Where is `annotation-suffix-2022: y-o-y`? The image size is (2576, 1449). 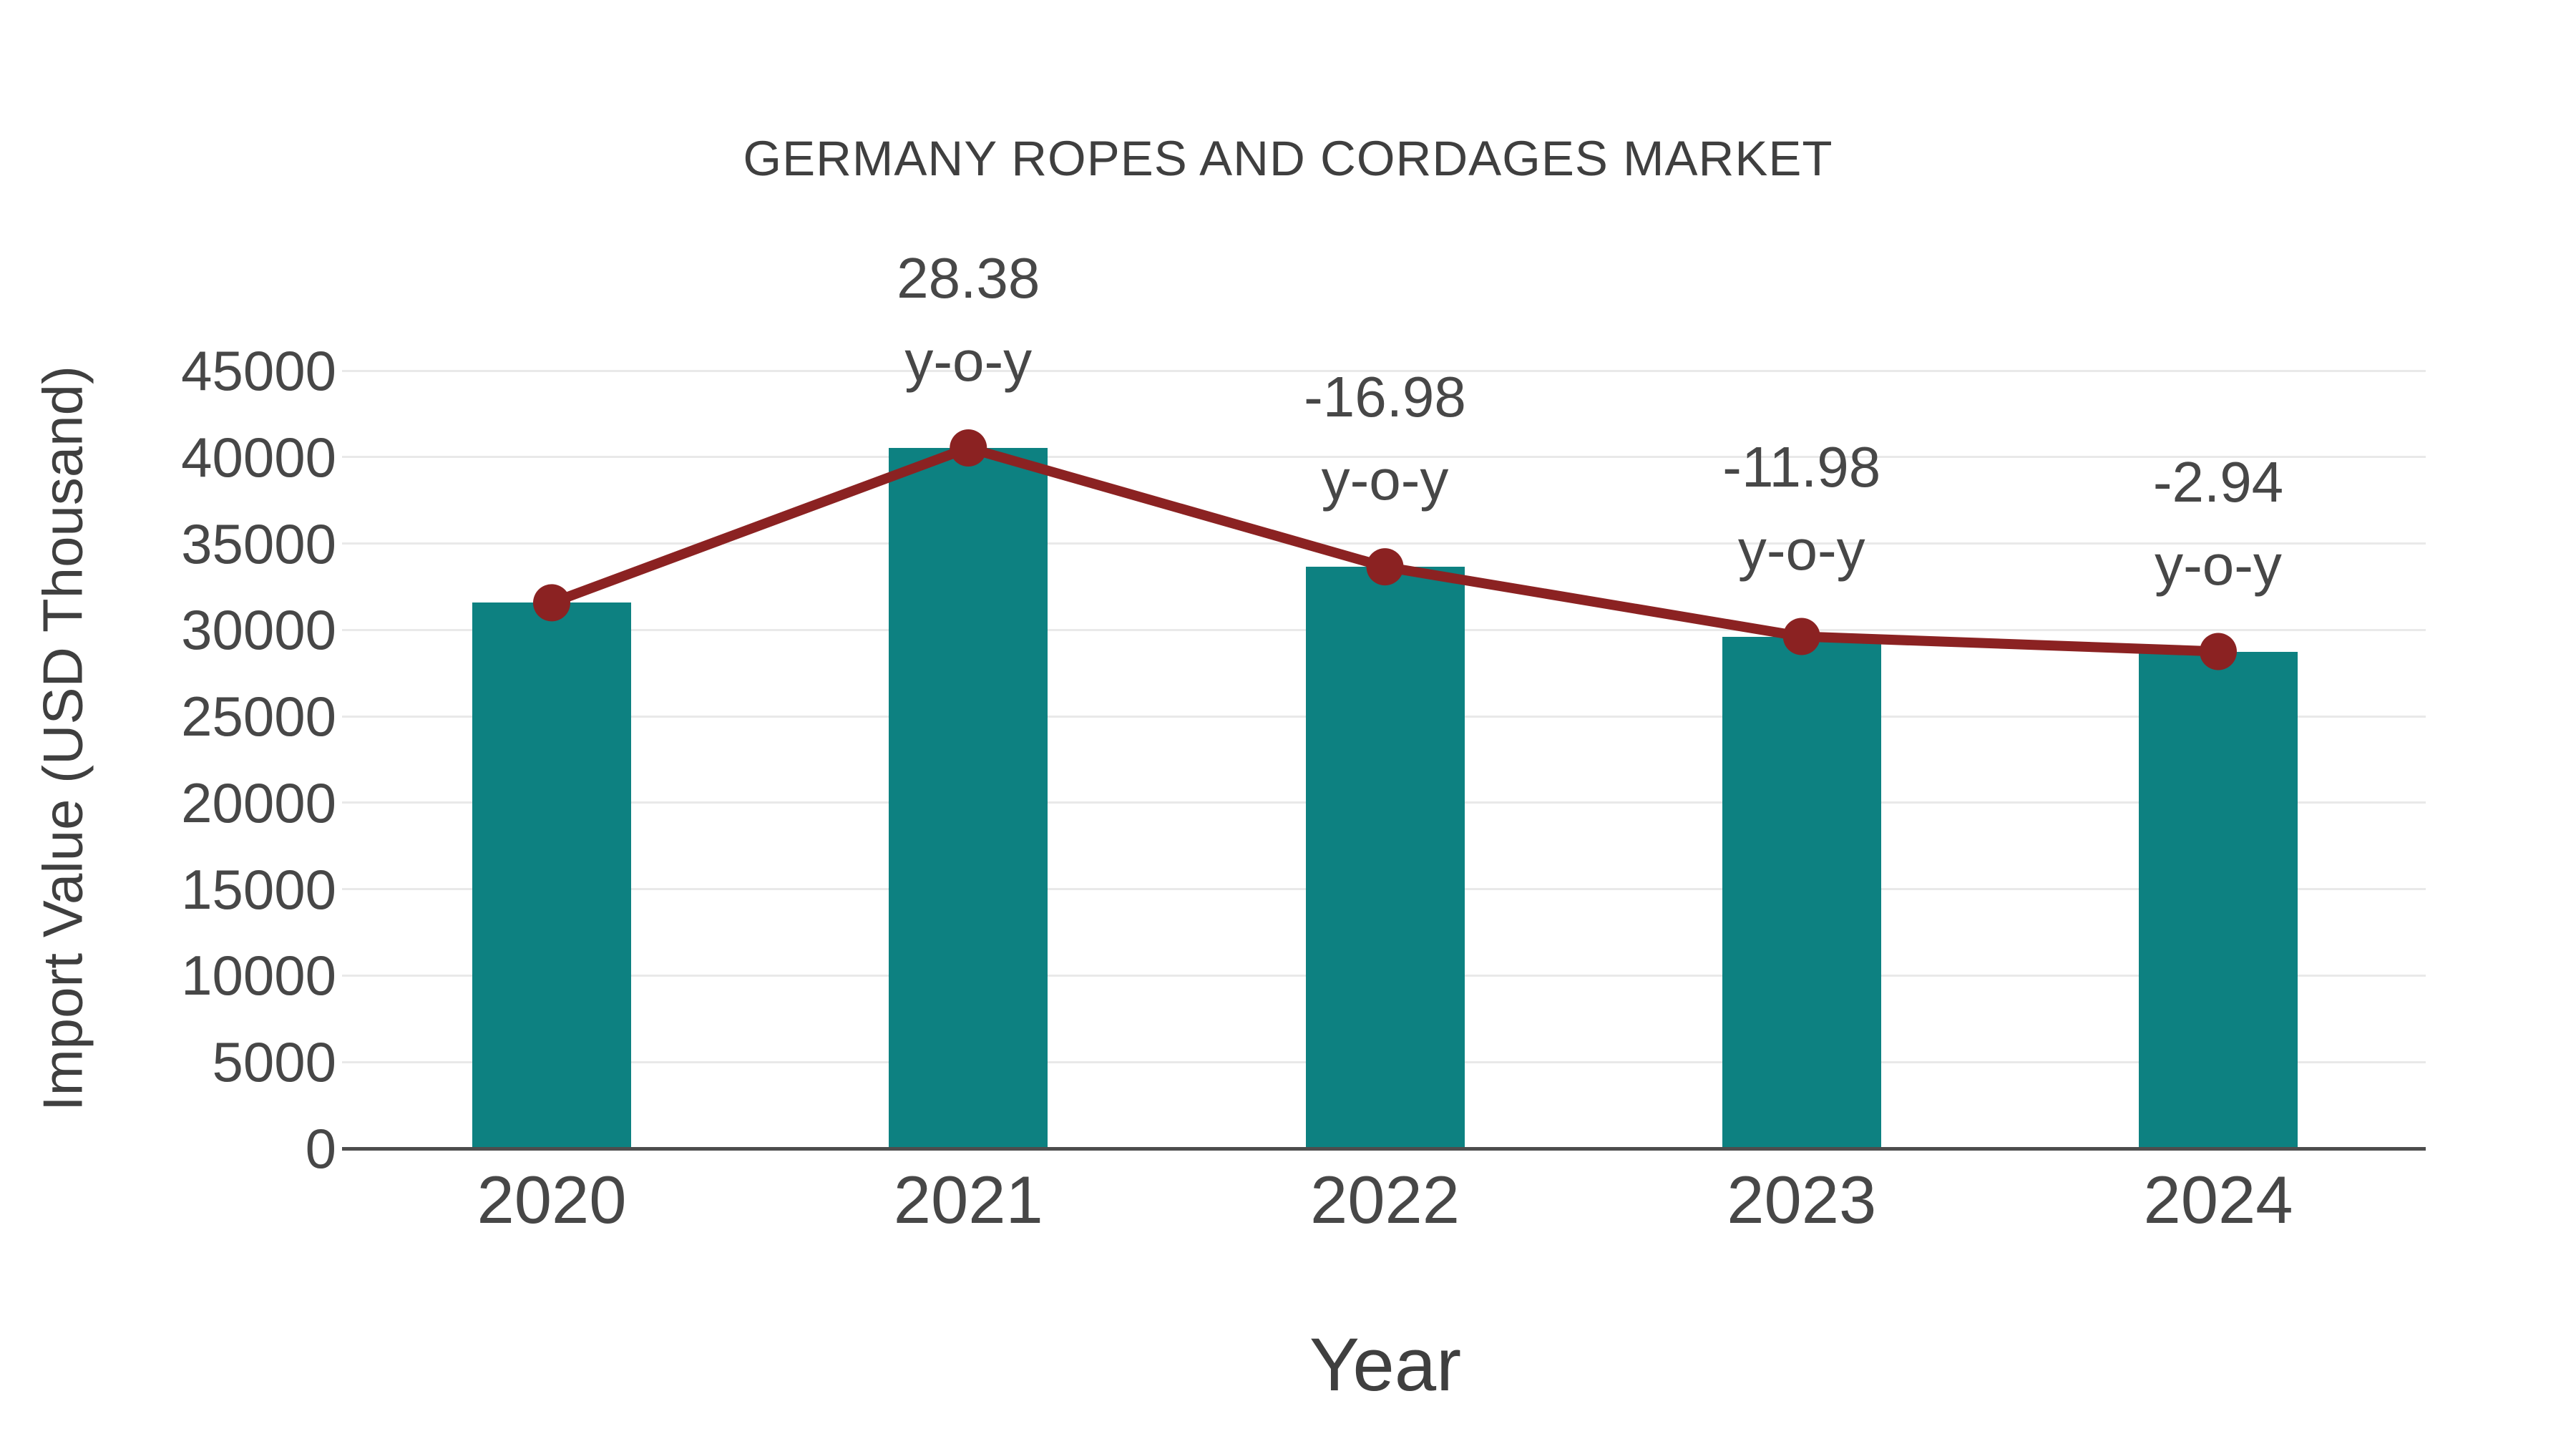
annotation-suffix-2022: y-o-y is located at coordinates (1385, 480).